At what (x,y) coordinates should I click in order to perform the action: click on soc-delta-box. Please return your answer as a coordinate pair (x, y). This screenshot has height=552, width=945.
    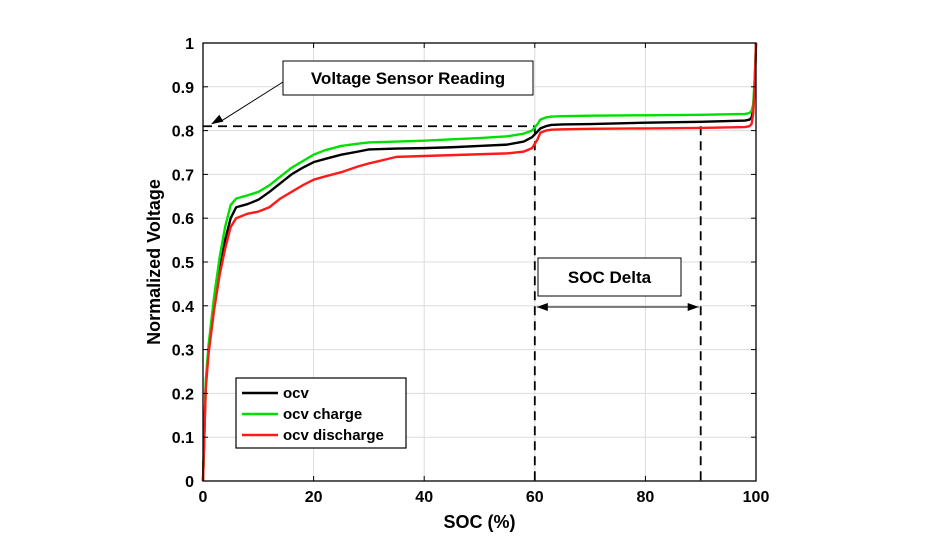
    Looking at the image, I should click on (609, 277).